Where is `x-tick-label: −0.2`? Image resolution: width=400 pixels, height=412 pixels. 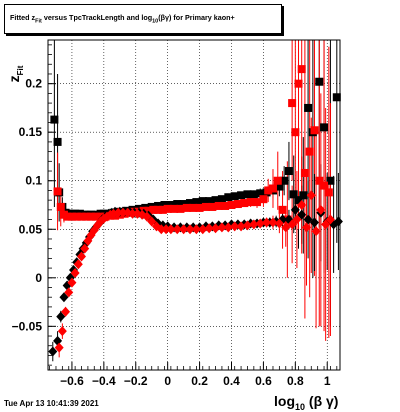 x-tick-label: −0.2 is located at coordinates (136, 381).